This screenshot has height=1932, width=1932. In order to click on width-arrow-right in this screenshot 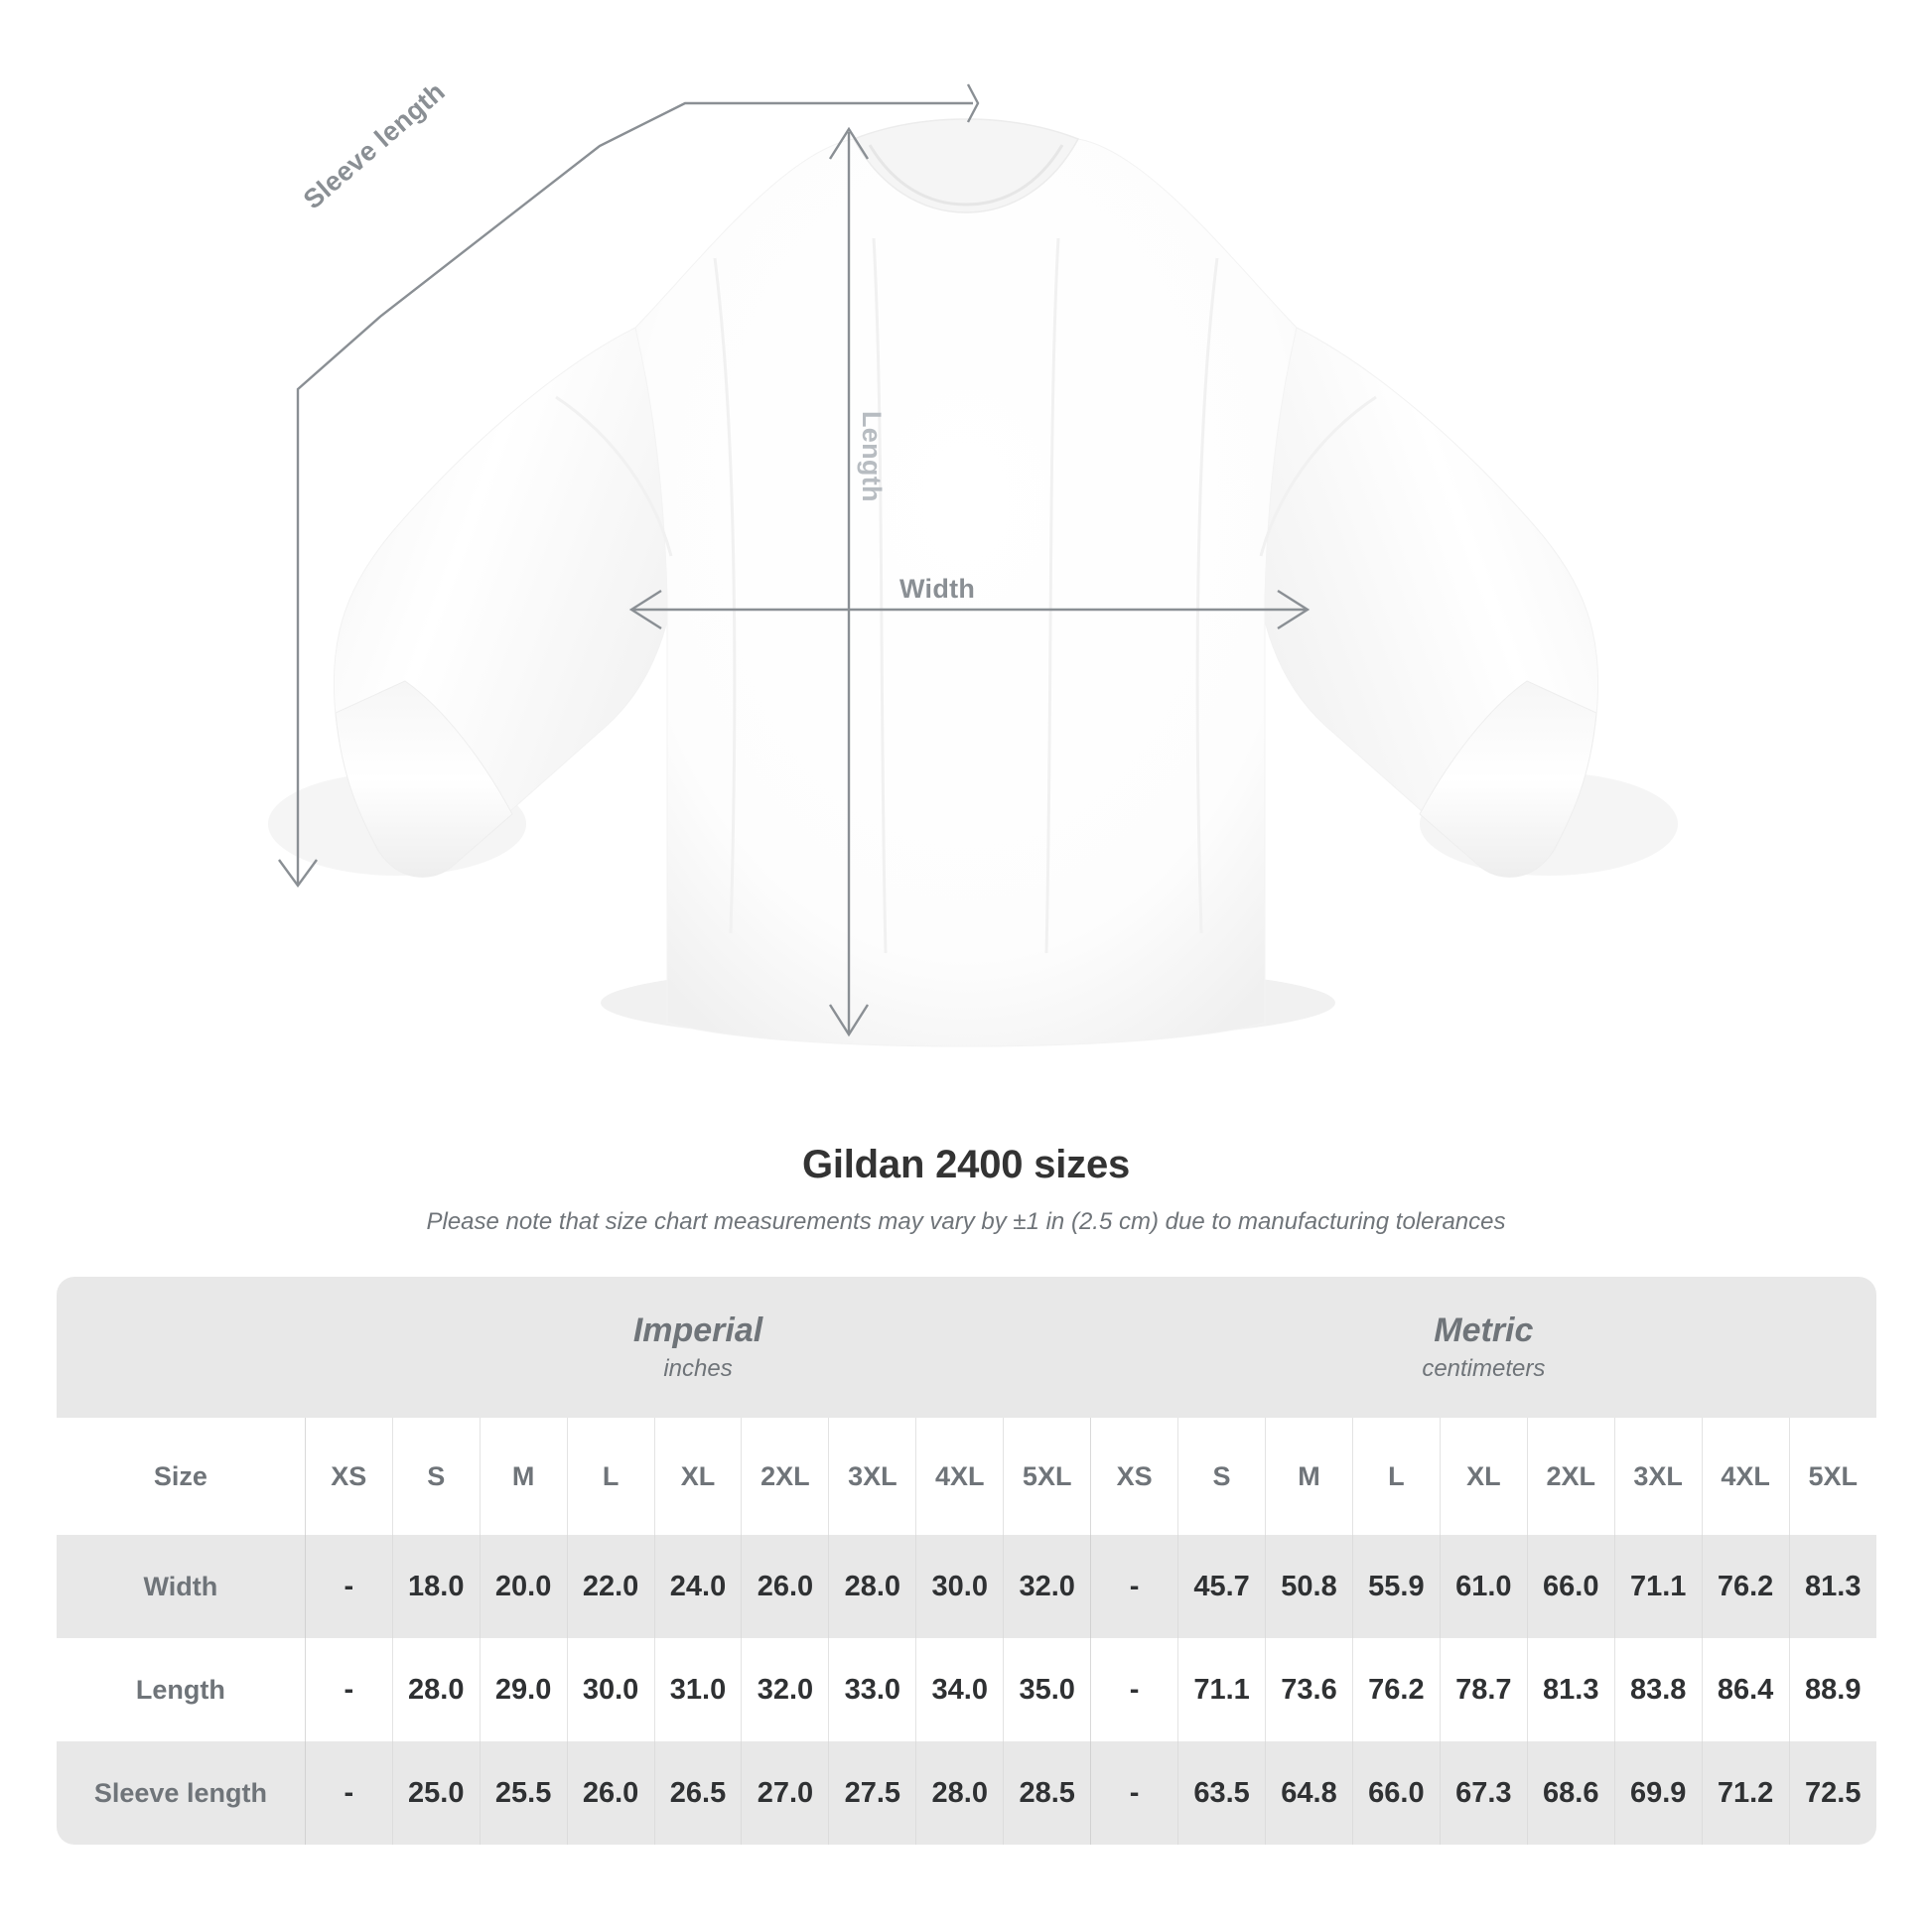, I will do `click(1294, 610)`.